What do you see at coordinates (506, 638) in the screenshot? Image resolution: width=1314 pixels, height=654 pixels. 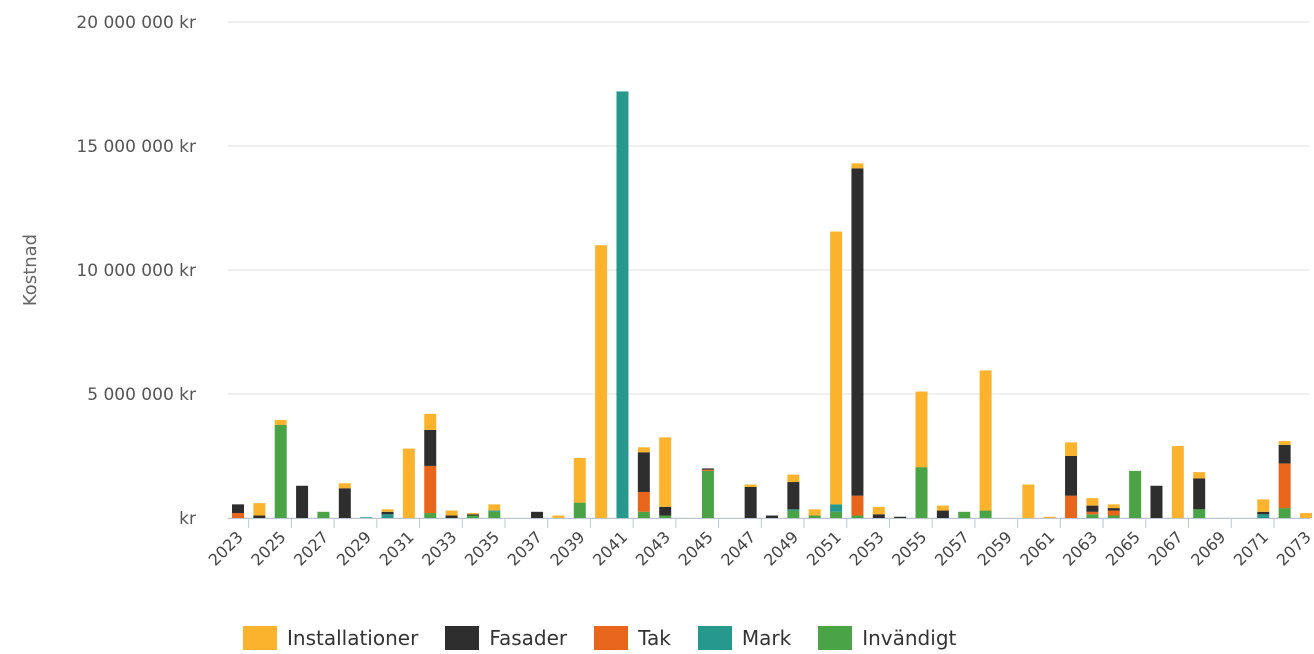 I see `legend-item: Fasader` at bounding box center [506, 638].